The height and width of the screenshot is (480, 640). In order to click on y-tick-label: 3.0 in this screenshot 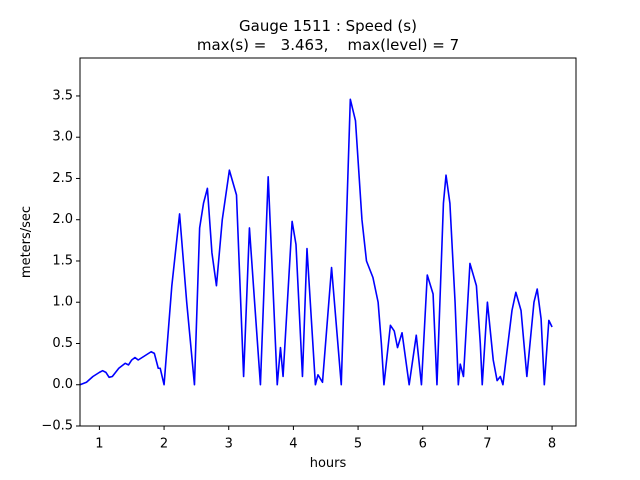, I will do `click(62, 137)`.